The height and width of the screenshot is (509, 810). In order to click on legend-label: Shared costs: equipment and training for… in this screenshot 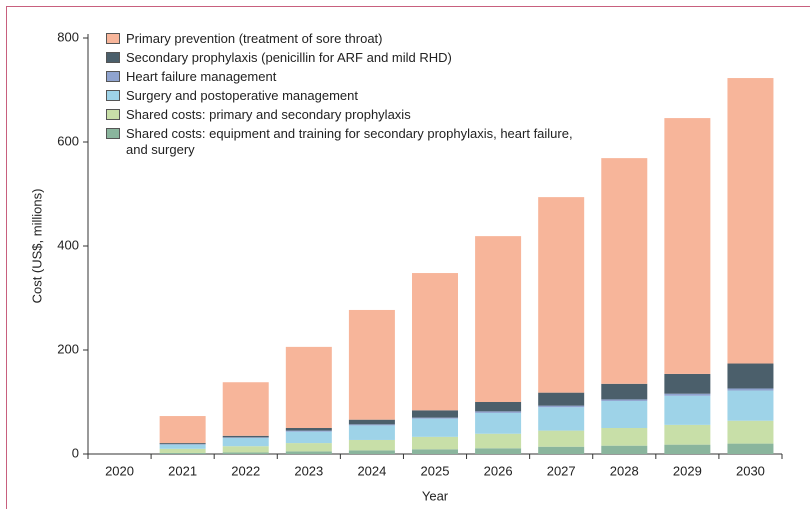, I will do `click(349, 141)`.